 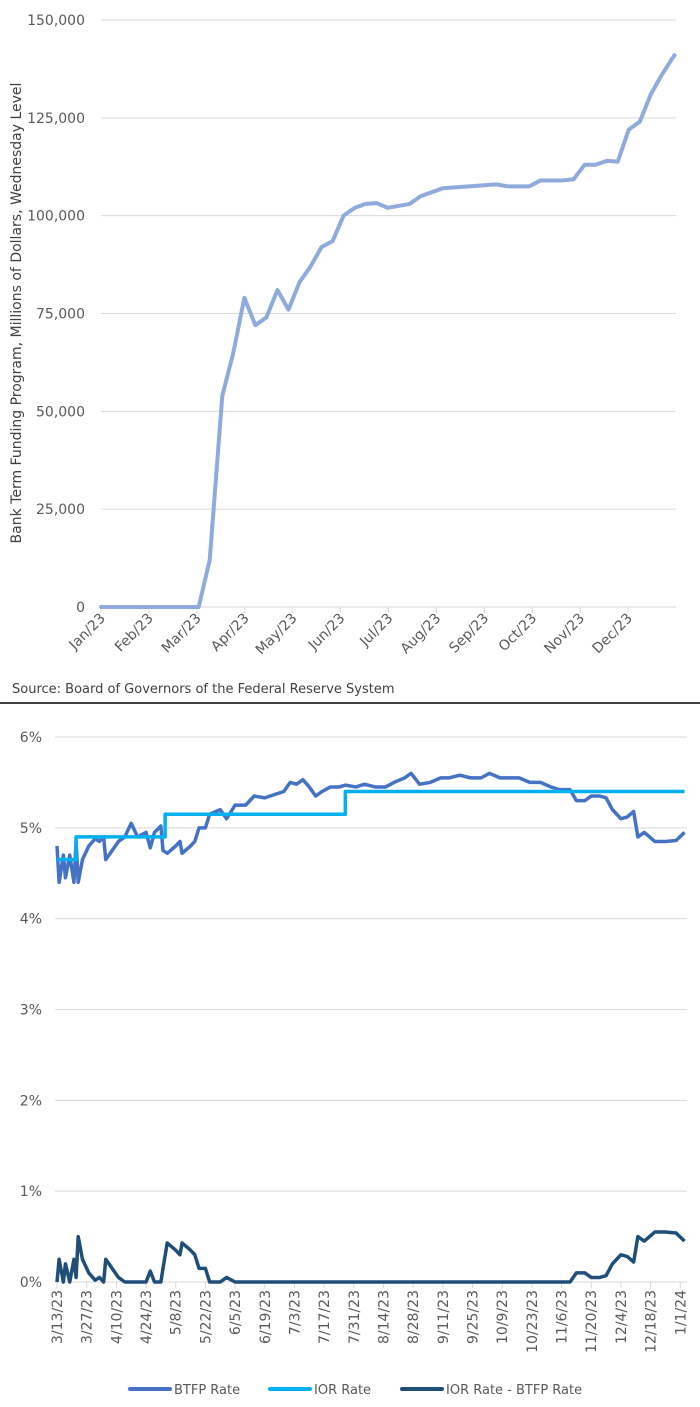 I want to click on x-tick-label: Sep/23, so click(x=469, y=634).